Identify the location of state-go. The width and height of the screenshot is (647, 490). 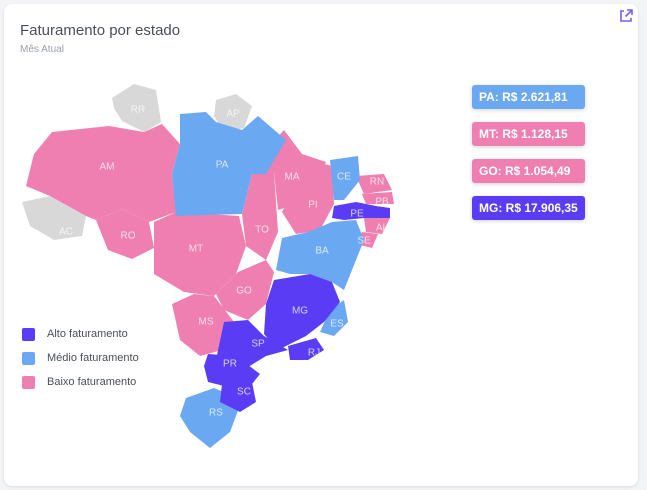
(245, 290).